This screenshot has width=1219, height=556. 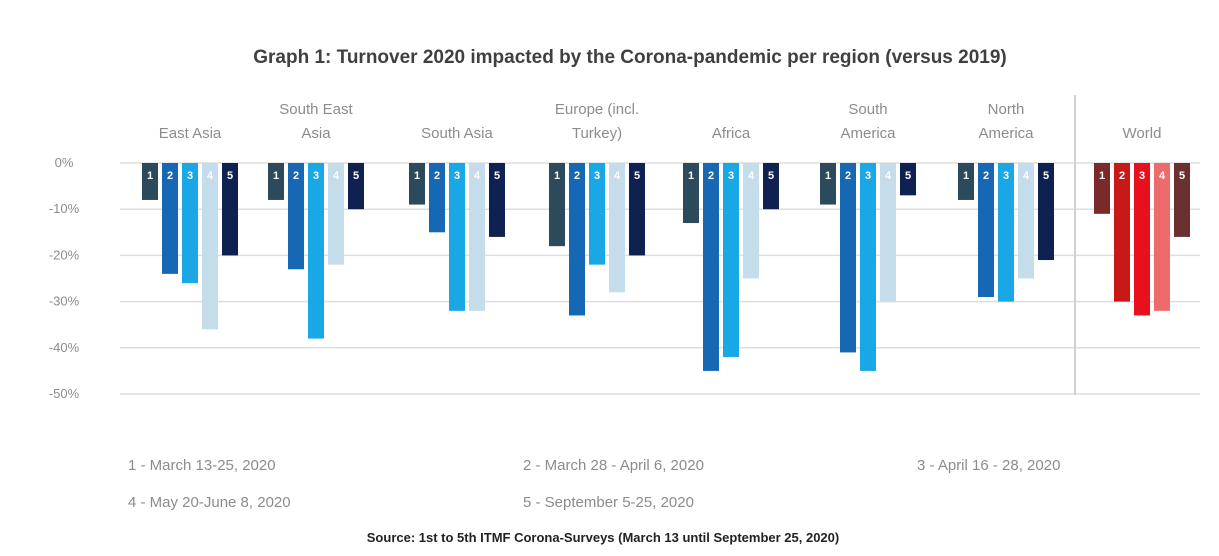 What do you see at coordinates (202, 465) in the screenshot?
I see `legend-entry: 1 - March 13-25, 2020` at bounding box center [202, 465].